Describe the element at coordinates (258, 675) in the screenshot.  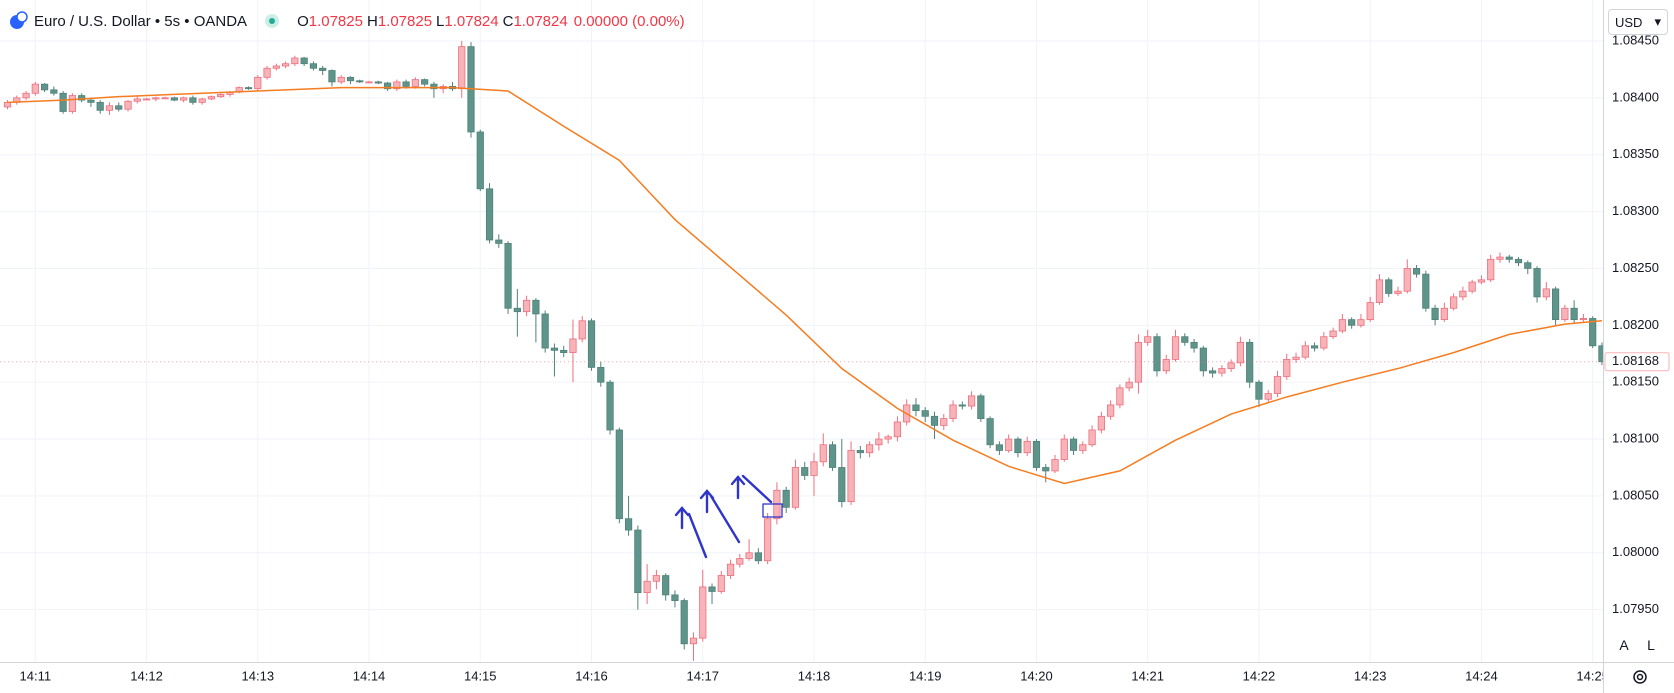
I see `x-tick-label: 14:13` at that location.